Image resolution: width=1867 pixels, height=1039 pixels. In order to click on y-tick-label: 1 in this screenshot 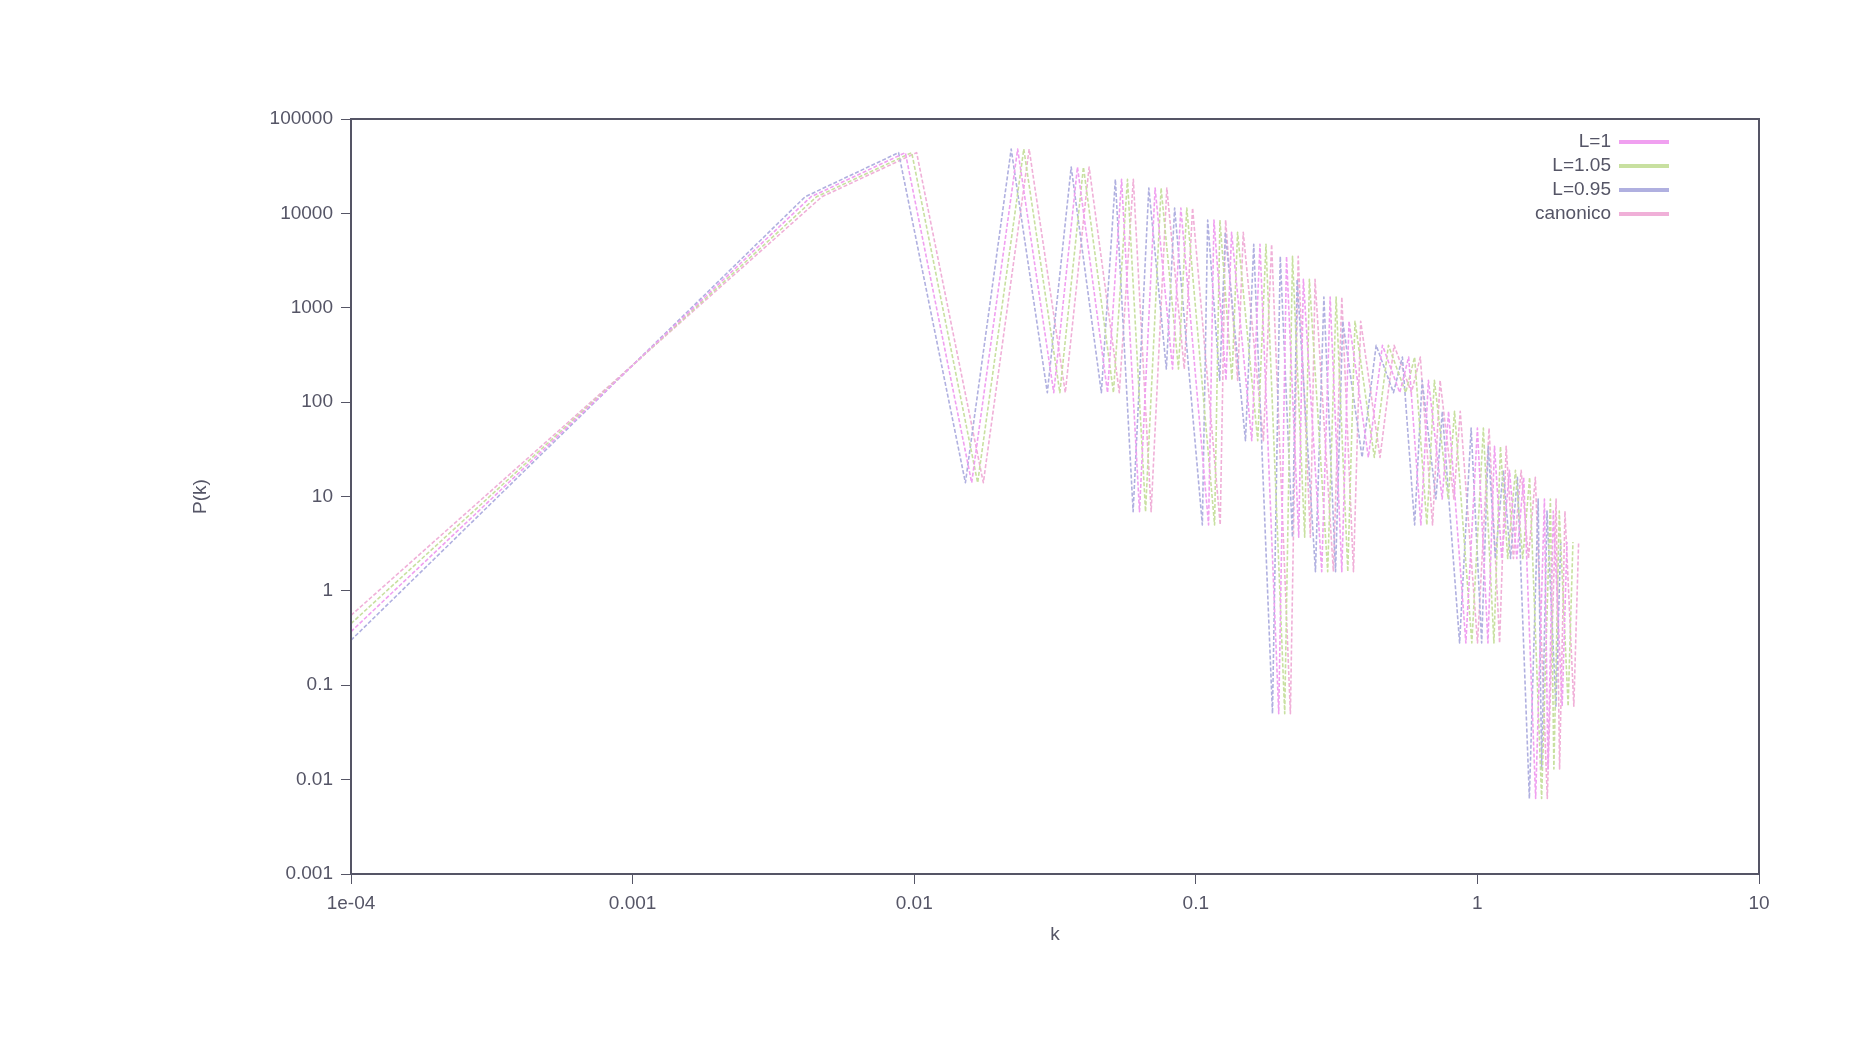, I will do `click(327, 590)`.